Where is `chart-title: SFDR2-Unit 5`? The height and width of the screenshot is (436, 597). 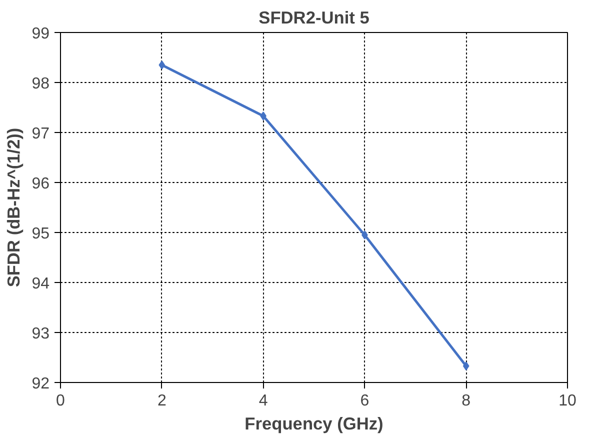 chart-title: SFDR2-Unit 5 is located at coordinates (314, 18).